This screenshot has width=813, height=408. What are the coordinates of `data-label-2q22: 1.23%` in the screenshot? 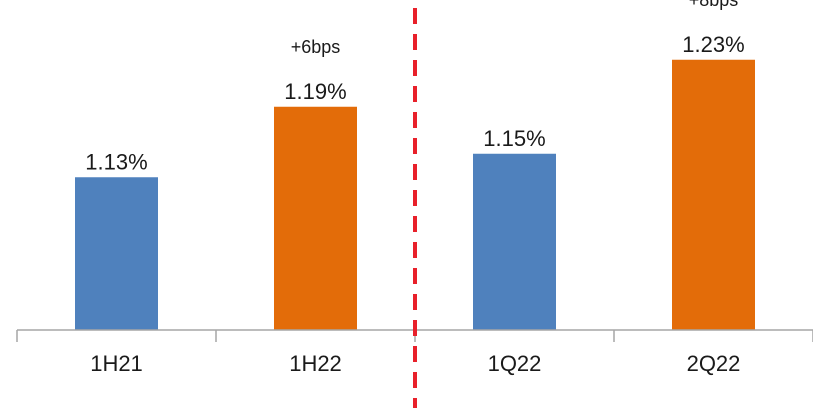 It's located at (713, 44).